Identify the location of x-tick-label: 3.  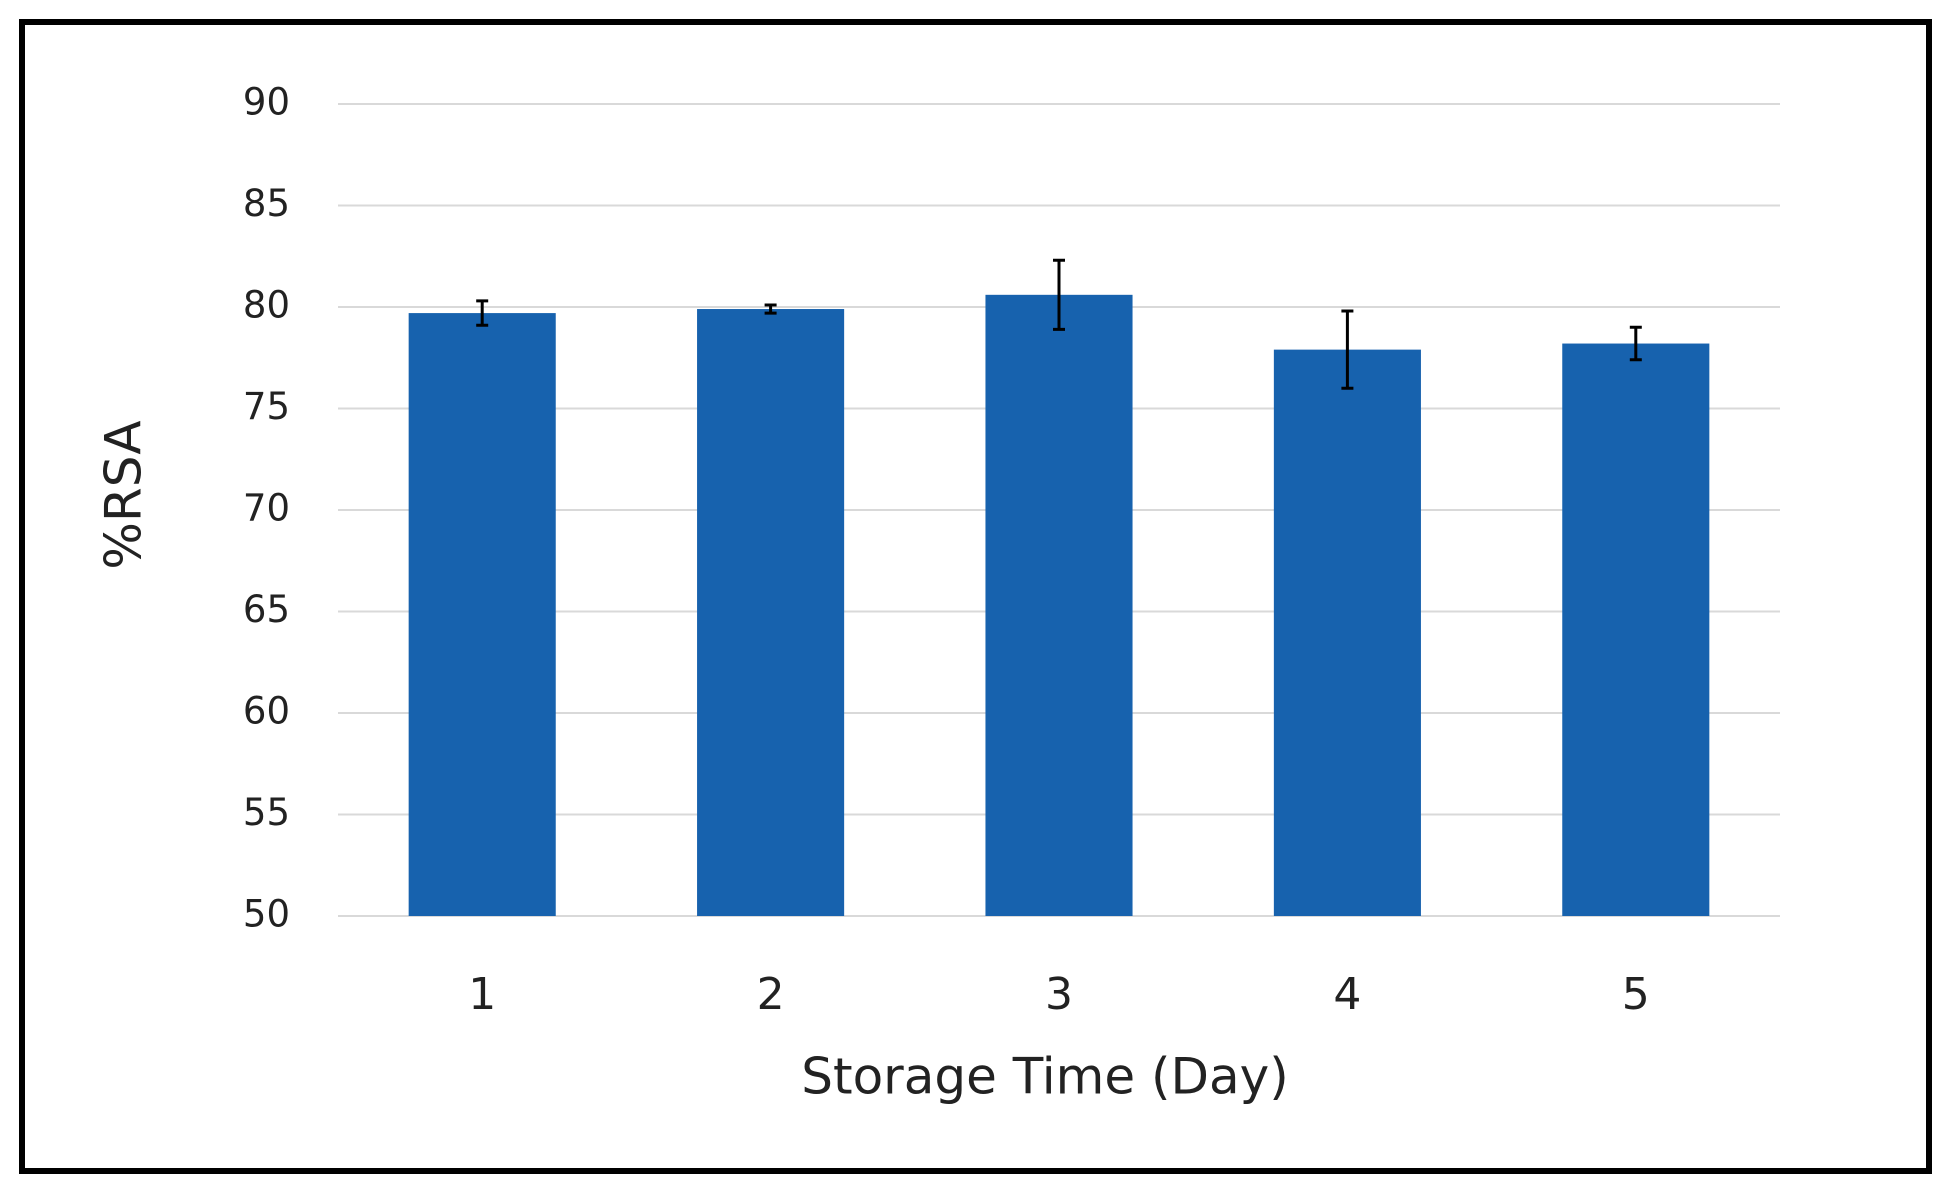
(1059, 994).